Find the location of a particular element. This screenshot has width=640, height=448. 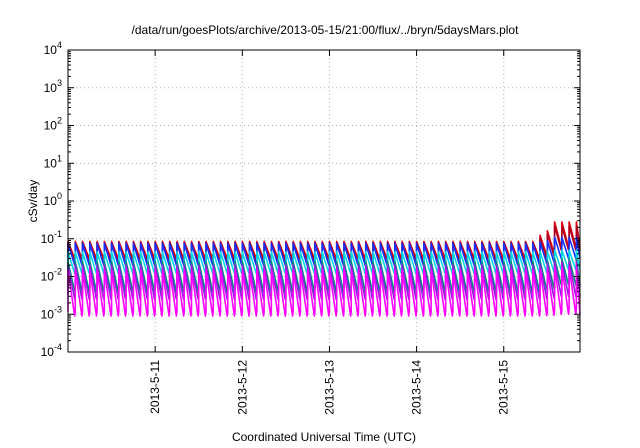

x-tick-label: 2013-5-15 is located at coordinates (504, 387).